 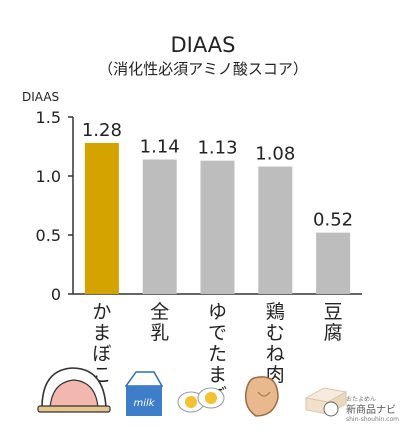 I want to click on brand-logo: おたよめん 新商品ナビ shin-shouhin.com, so click(x=361, y=409).